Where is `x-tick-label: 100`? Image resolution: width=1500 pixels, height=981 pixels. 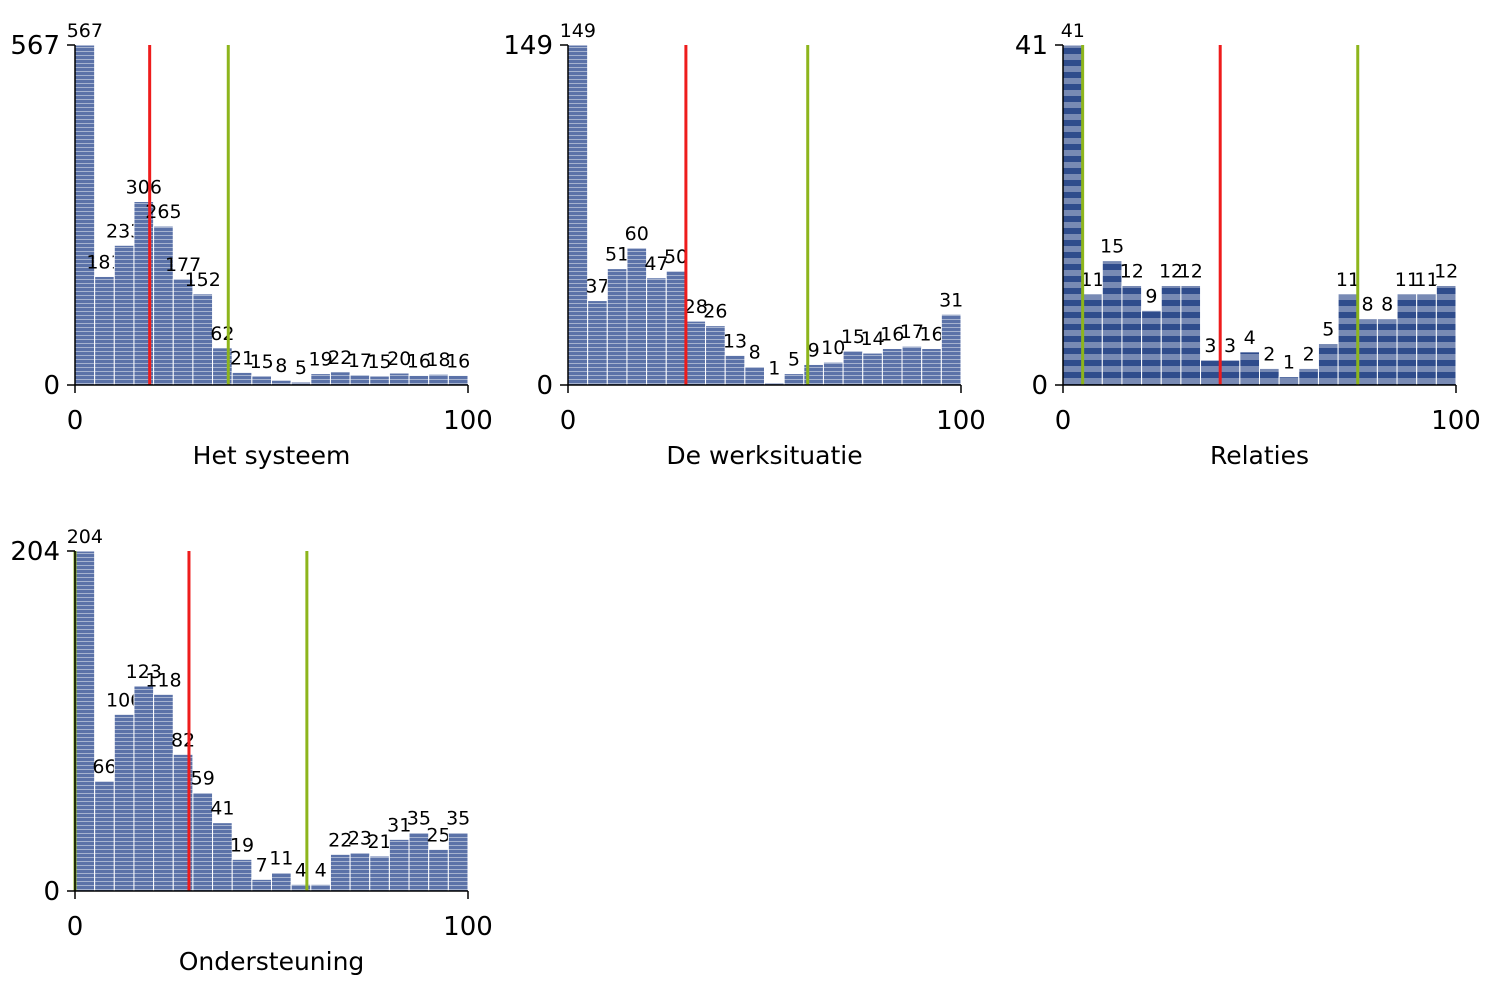
x-tick-label: 100 is located at coordinates (961, 421).